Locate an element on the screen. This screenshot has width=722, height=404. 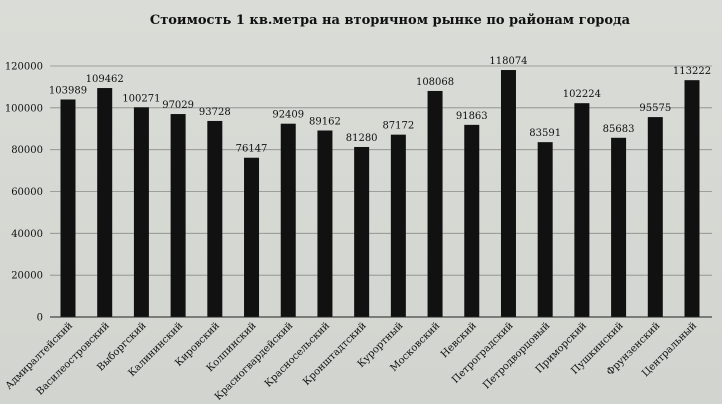
data-label: 108068 is located at coordinates (435, 82).